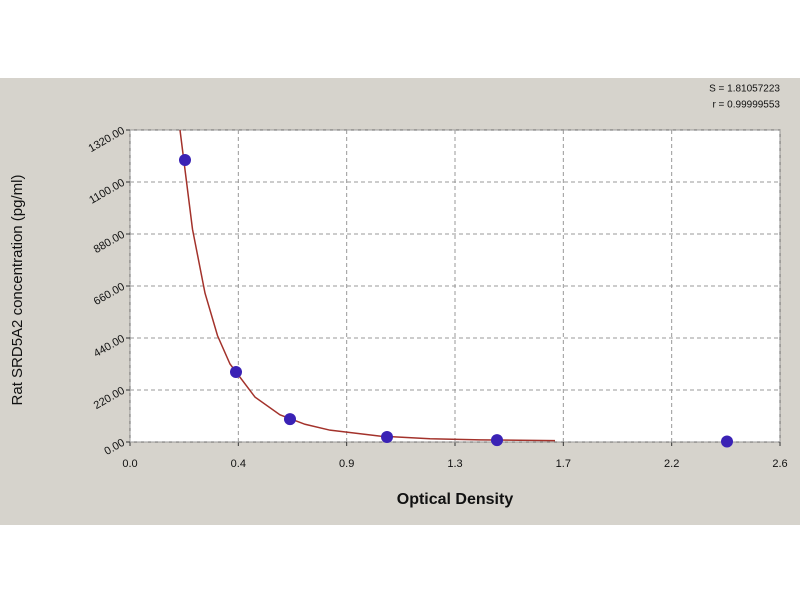 This screenshot has height=605, width=800. I want to click on y-axis-label: Rat SRD5A2 concentration (pg/ml), so click(17, 290).